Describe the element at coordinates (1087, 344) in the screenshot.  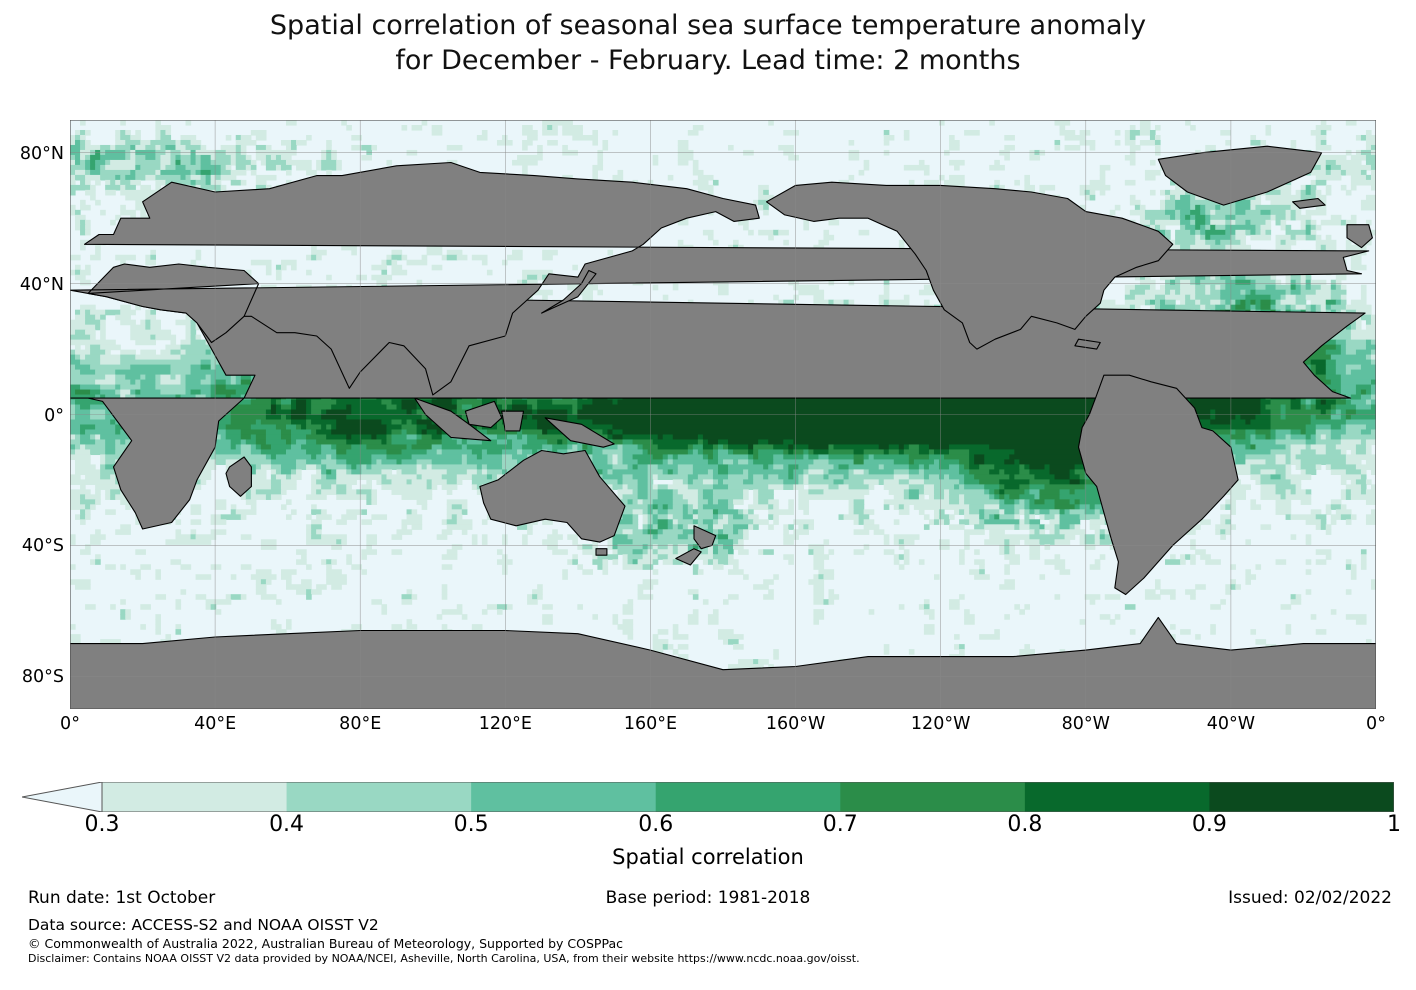
I see `landmass-cuba` at that location.